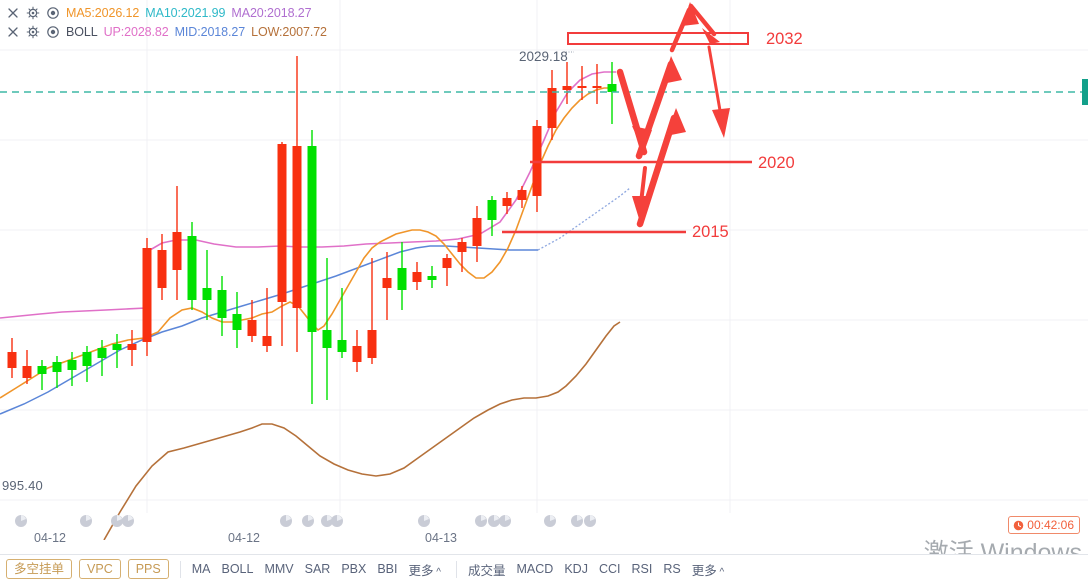 Image resolution: width=1088 pixels, height=583 pixels. What do you see at coordinates (50, 538) in the screenshot?
I see `time-tick-0: 04-12` at bounding box center [50, 538].